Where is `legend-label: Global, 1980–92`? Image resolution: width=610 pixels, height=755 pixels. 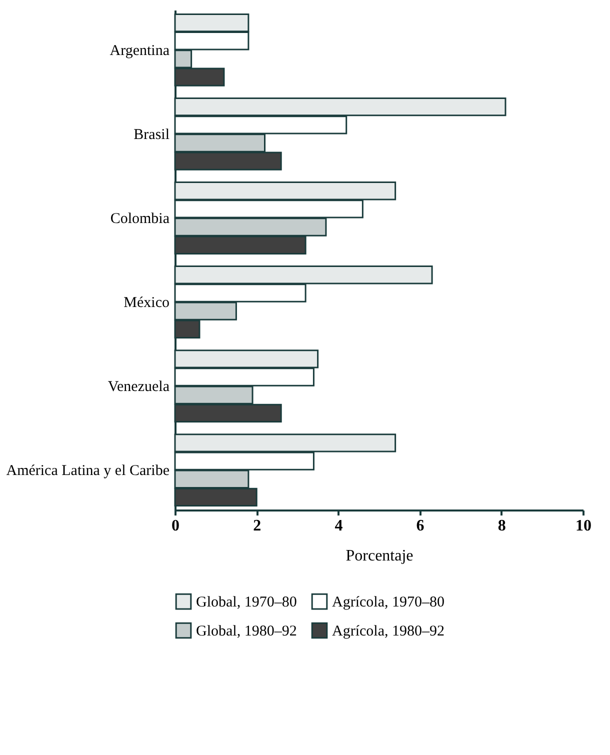 legend-label: Global, 1980–92 is located at coordinates (246, 632).